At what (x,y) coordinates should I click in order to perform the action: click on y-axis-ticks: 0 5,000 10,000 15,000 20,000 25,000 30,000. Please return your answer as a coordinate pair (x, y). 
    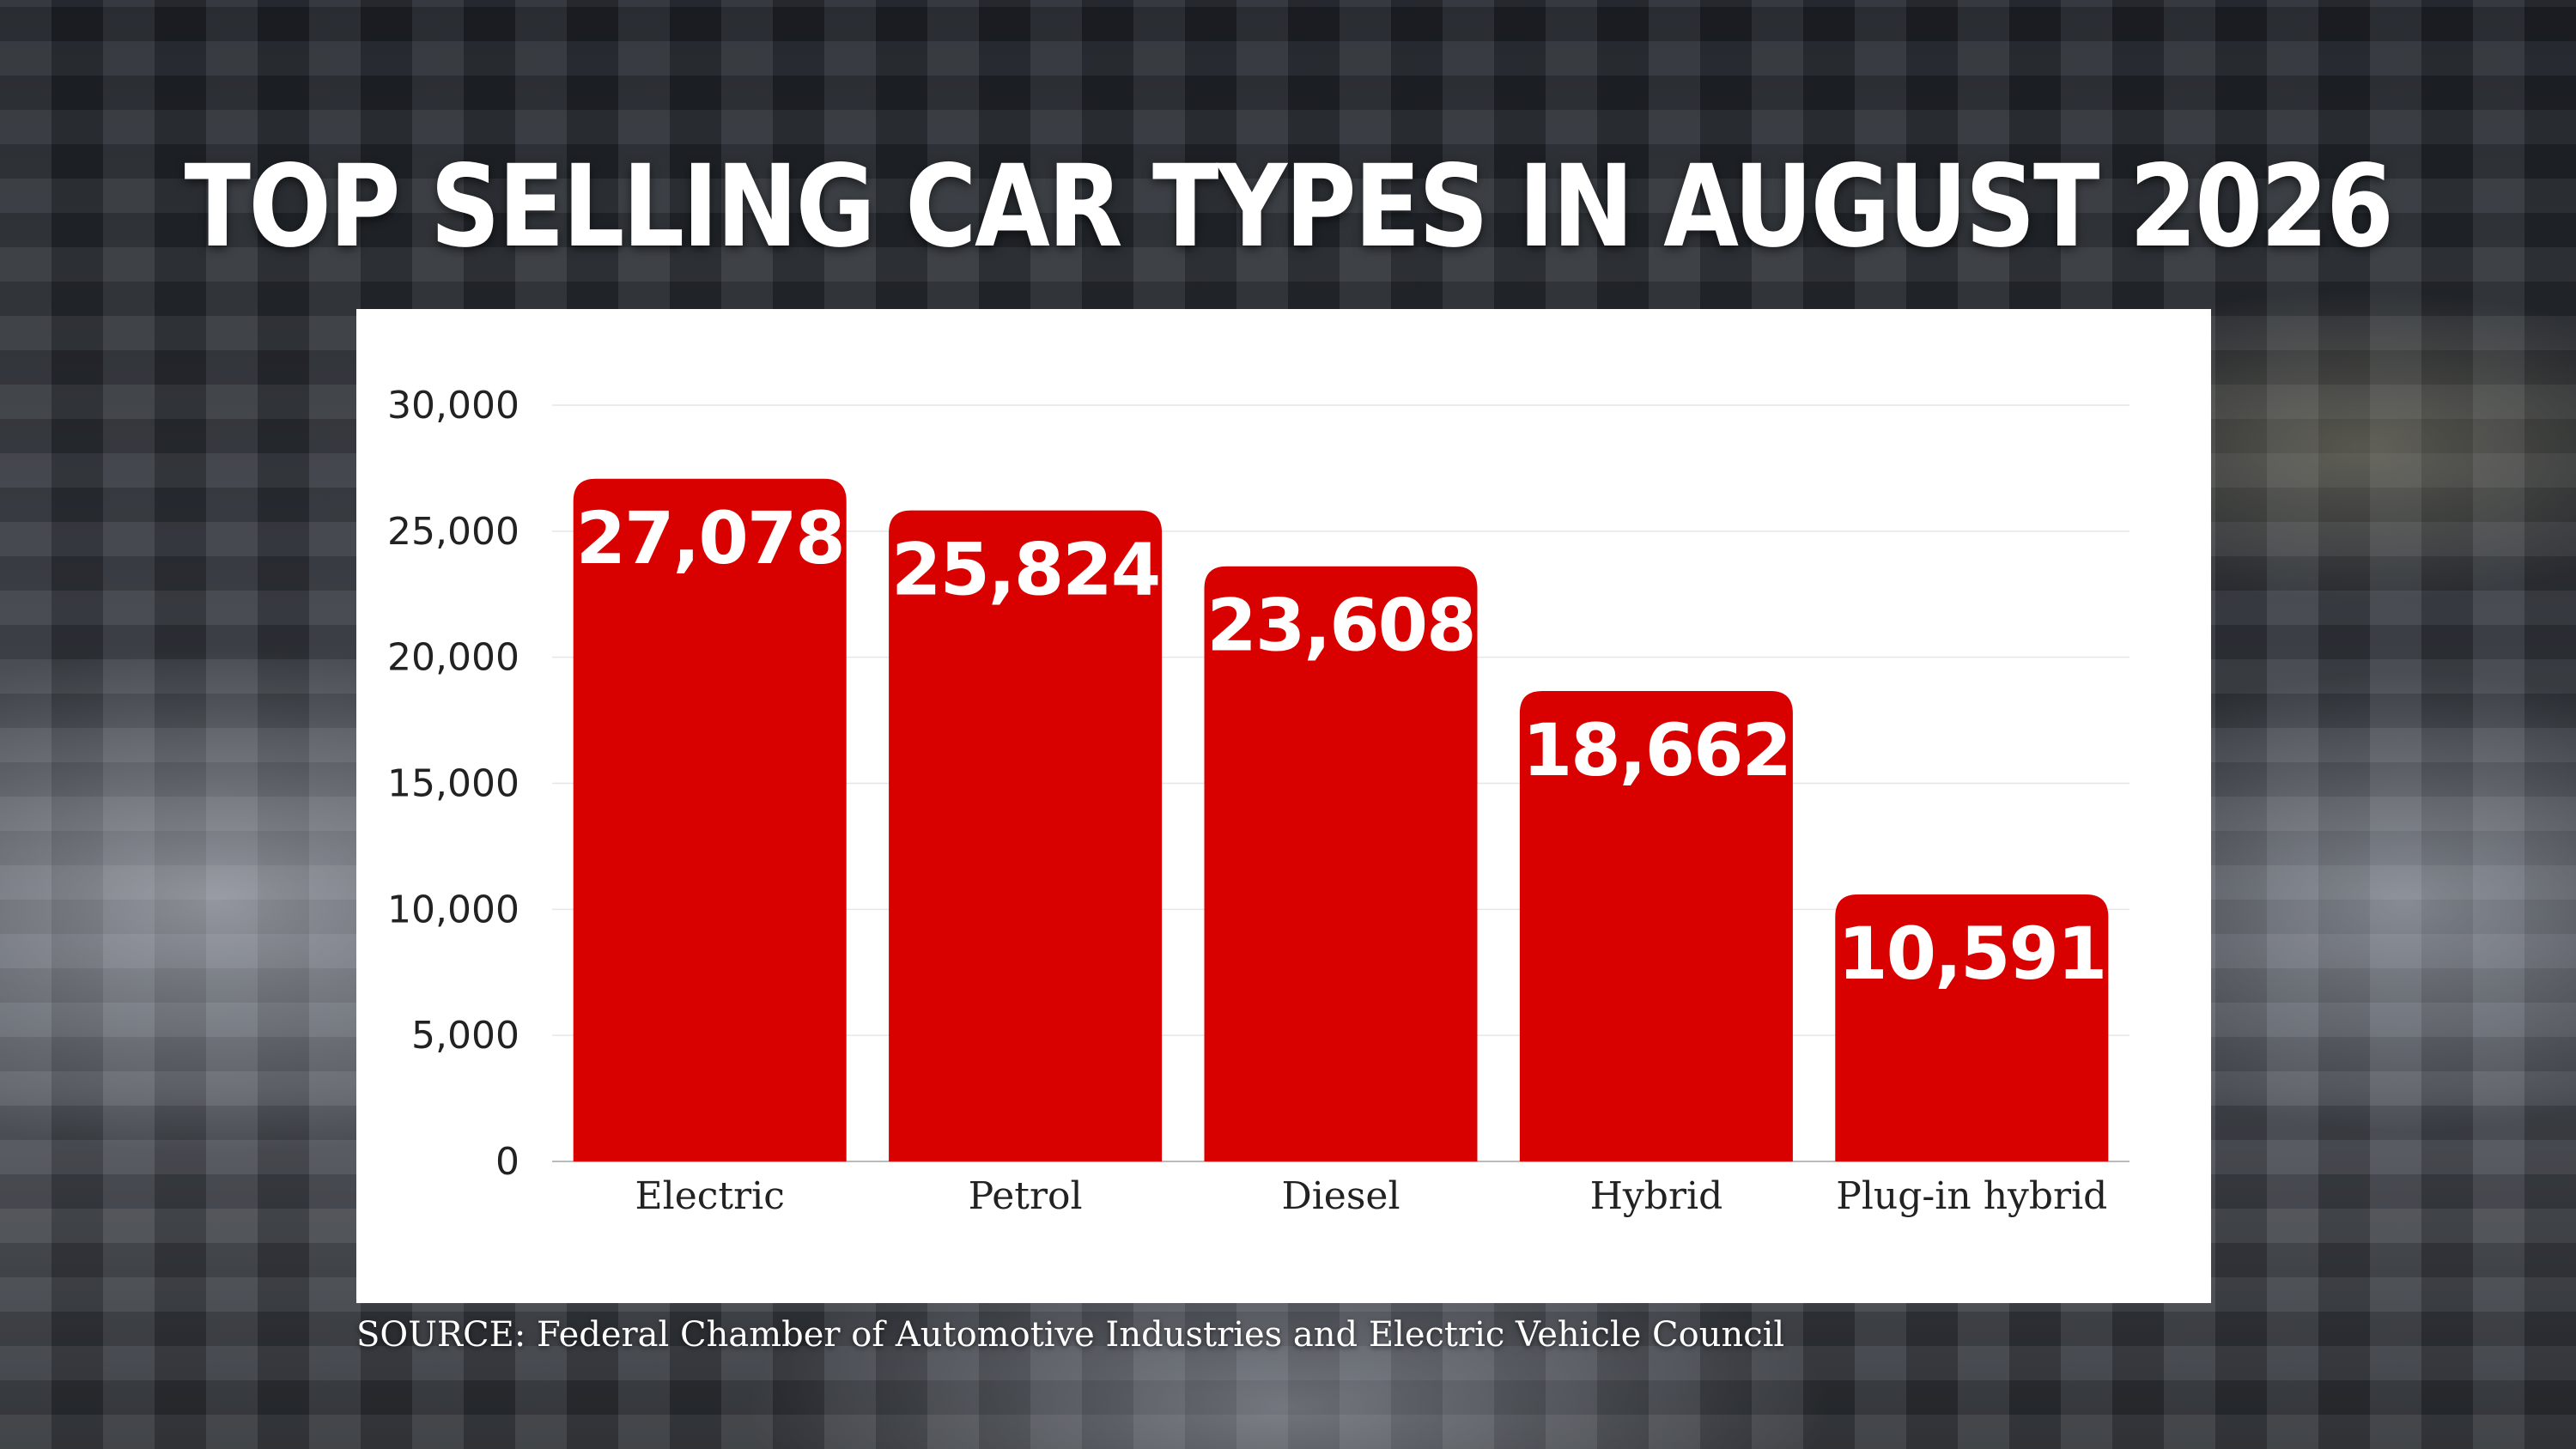
    Looking at the image, I should click on (453, 784).